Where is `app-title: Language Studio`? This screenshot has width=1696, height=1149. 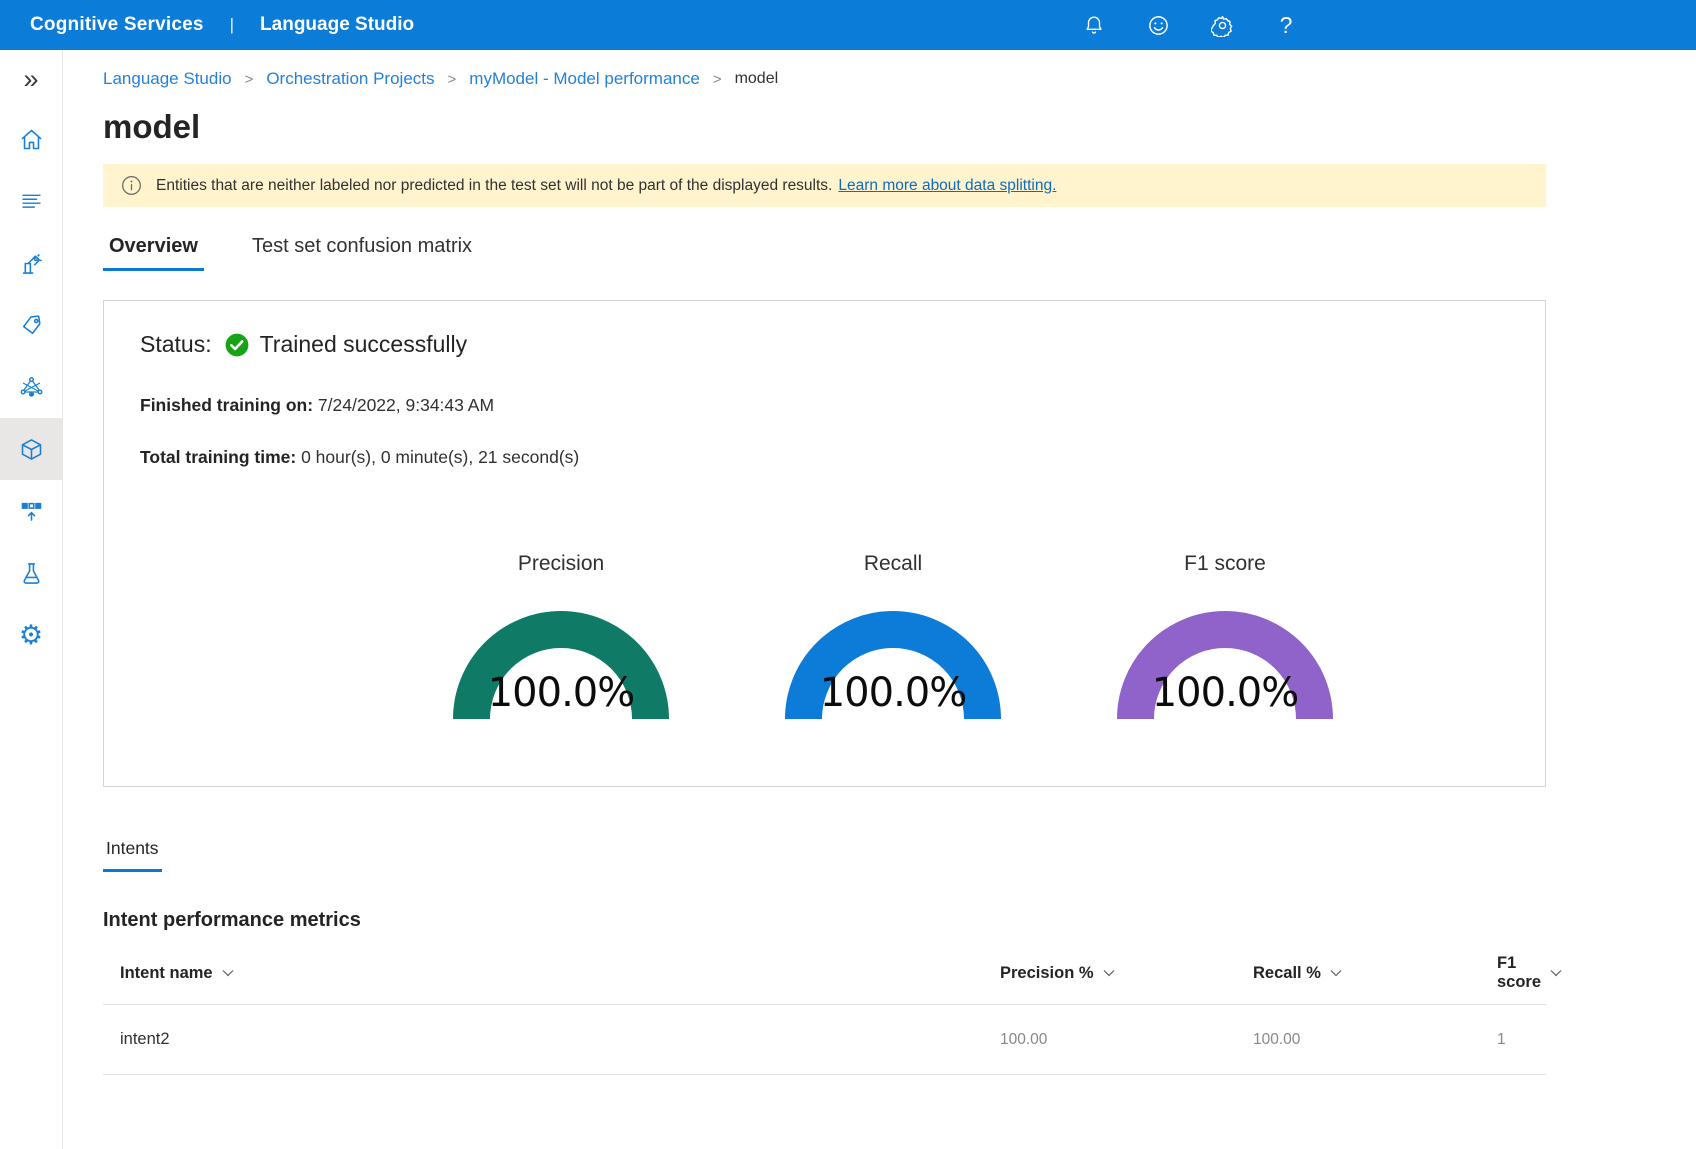
app-title: Language Studio is located at coordinates (337, 24).